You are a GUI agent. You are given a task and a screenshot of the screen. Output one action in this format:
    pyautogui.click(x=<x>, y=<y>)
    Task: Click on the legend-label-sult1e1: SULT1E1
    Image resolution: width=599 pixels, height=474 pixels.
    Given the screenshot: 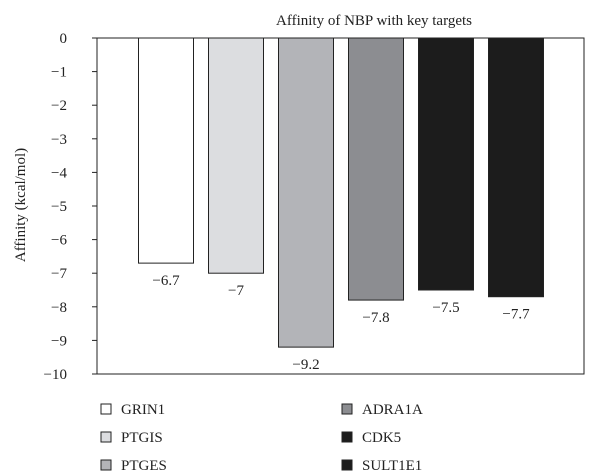 What is the action you would take?
    pyautogui.click(x=392, y=466)
    